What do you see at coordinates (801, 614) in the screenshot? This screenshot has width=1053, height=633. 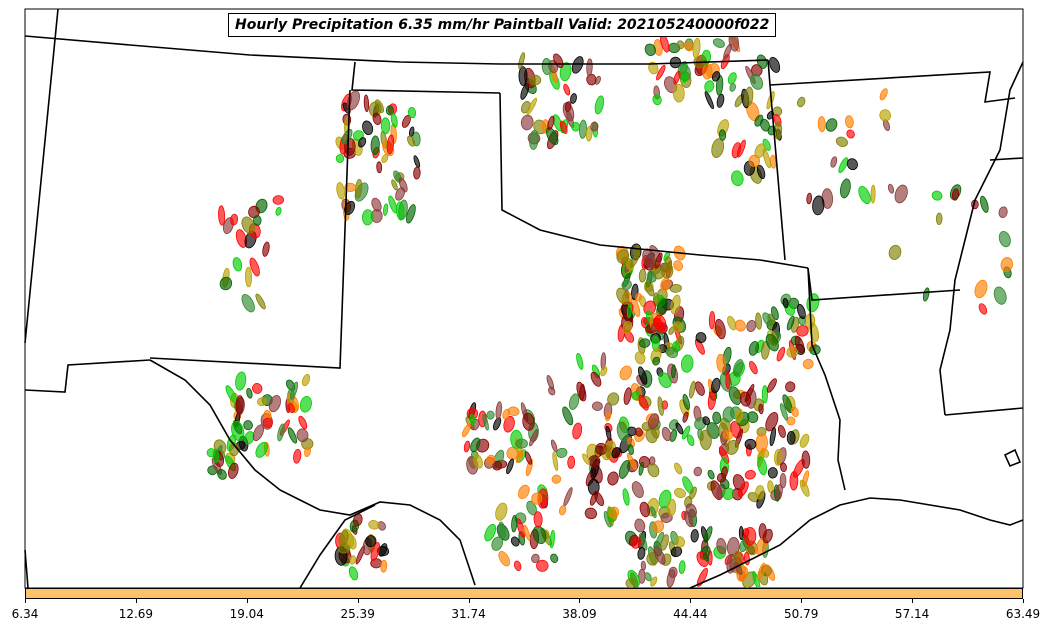 I see `colorbar-tick-label: 50.79` at bounding box center [801, 614].